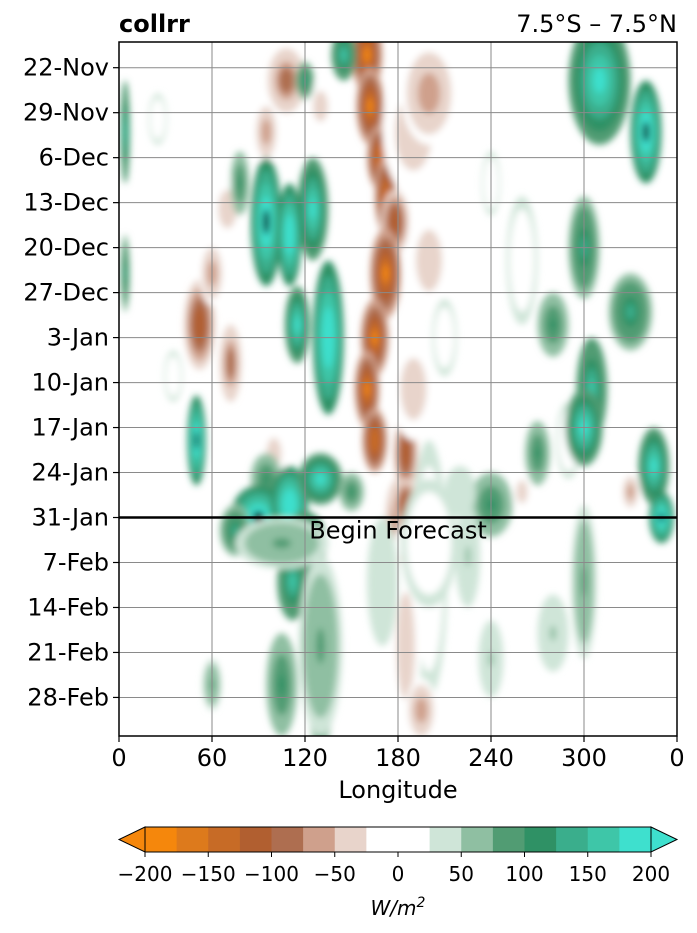 This screenshot has height=933, width=697. What do you see at coordinates (70, 518) in the screenshot?
I see `y-tick-label: 31-Jan` at bounding box center [70, 518].